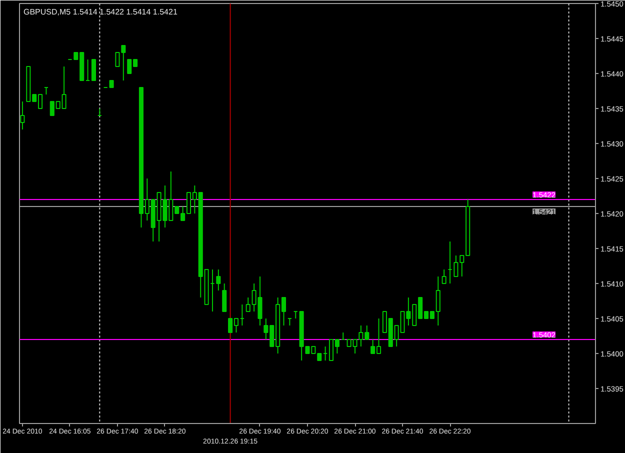  Describe the element at coordinates (101, 12) in the screenshot. I see `text: GBPUSD,M5 1.5414 1.5422 1.5414 1.5421` at that location.